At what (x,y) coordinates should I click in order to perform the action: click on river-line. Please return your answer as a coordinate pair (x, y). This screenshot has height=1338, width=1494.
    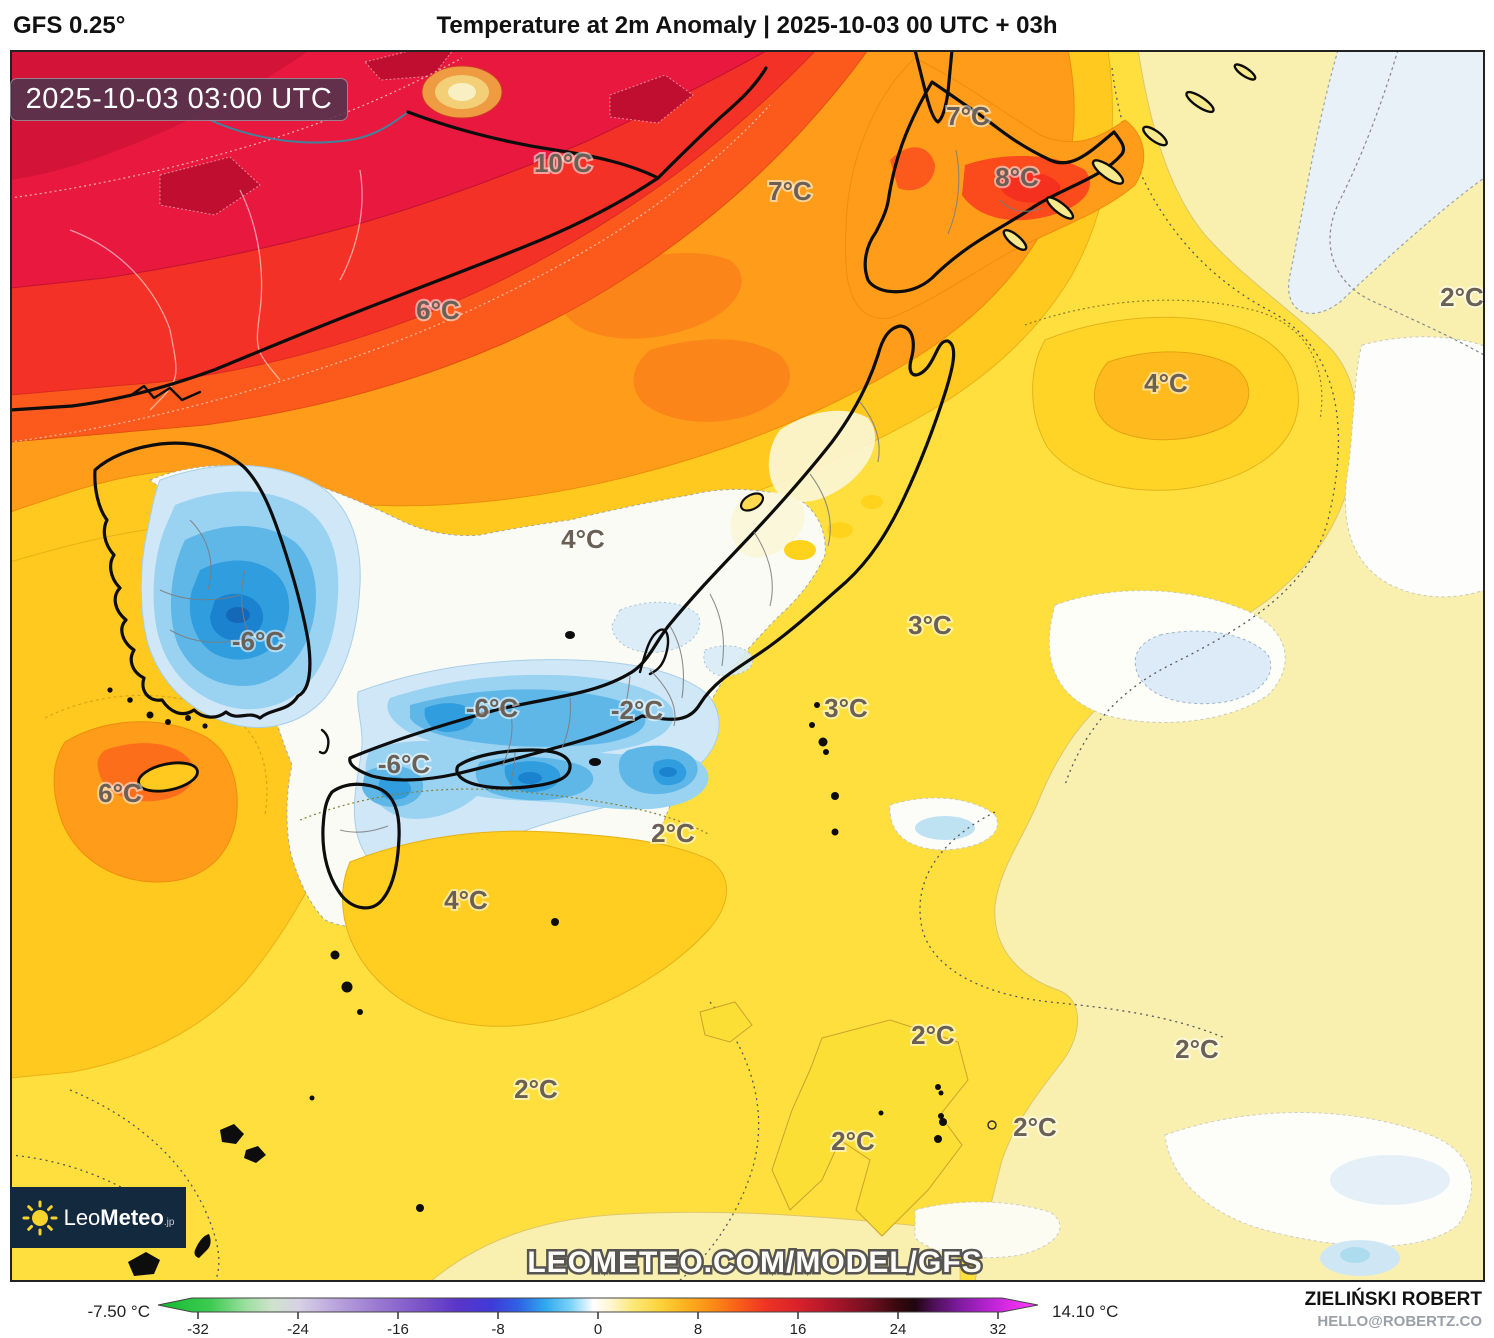
    Looking at the image, I should click on (309, 127).